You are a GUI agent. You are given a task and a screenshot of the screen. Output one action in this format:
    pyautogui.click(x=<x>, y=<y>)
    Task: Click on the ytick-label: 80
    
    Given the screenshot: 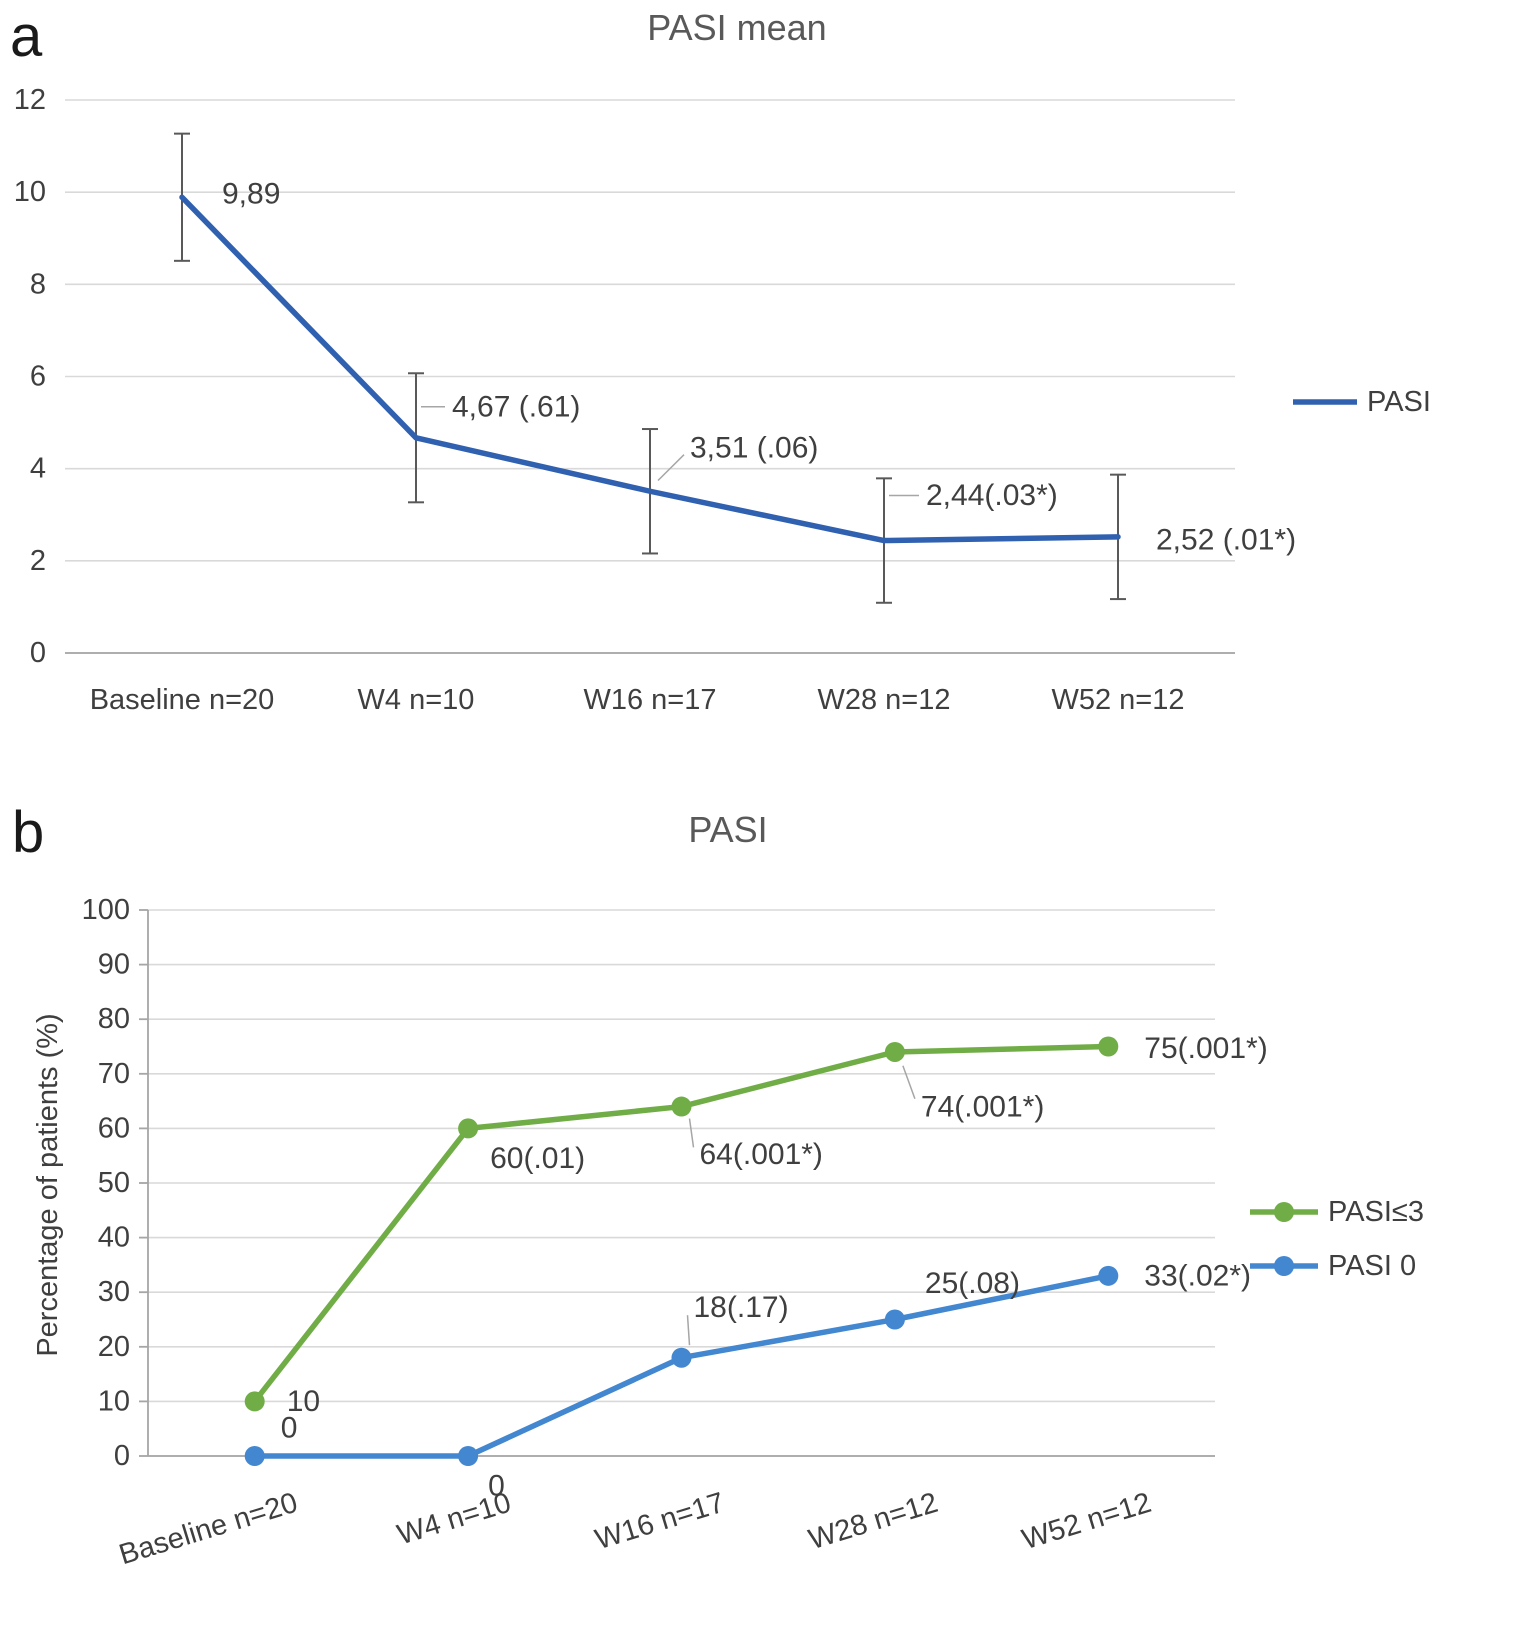 What is the action you would take?
    pyautogui.click(x=114, y=1019)
    